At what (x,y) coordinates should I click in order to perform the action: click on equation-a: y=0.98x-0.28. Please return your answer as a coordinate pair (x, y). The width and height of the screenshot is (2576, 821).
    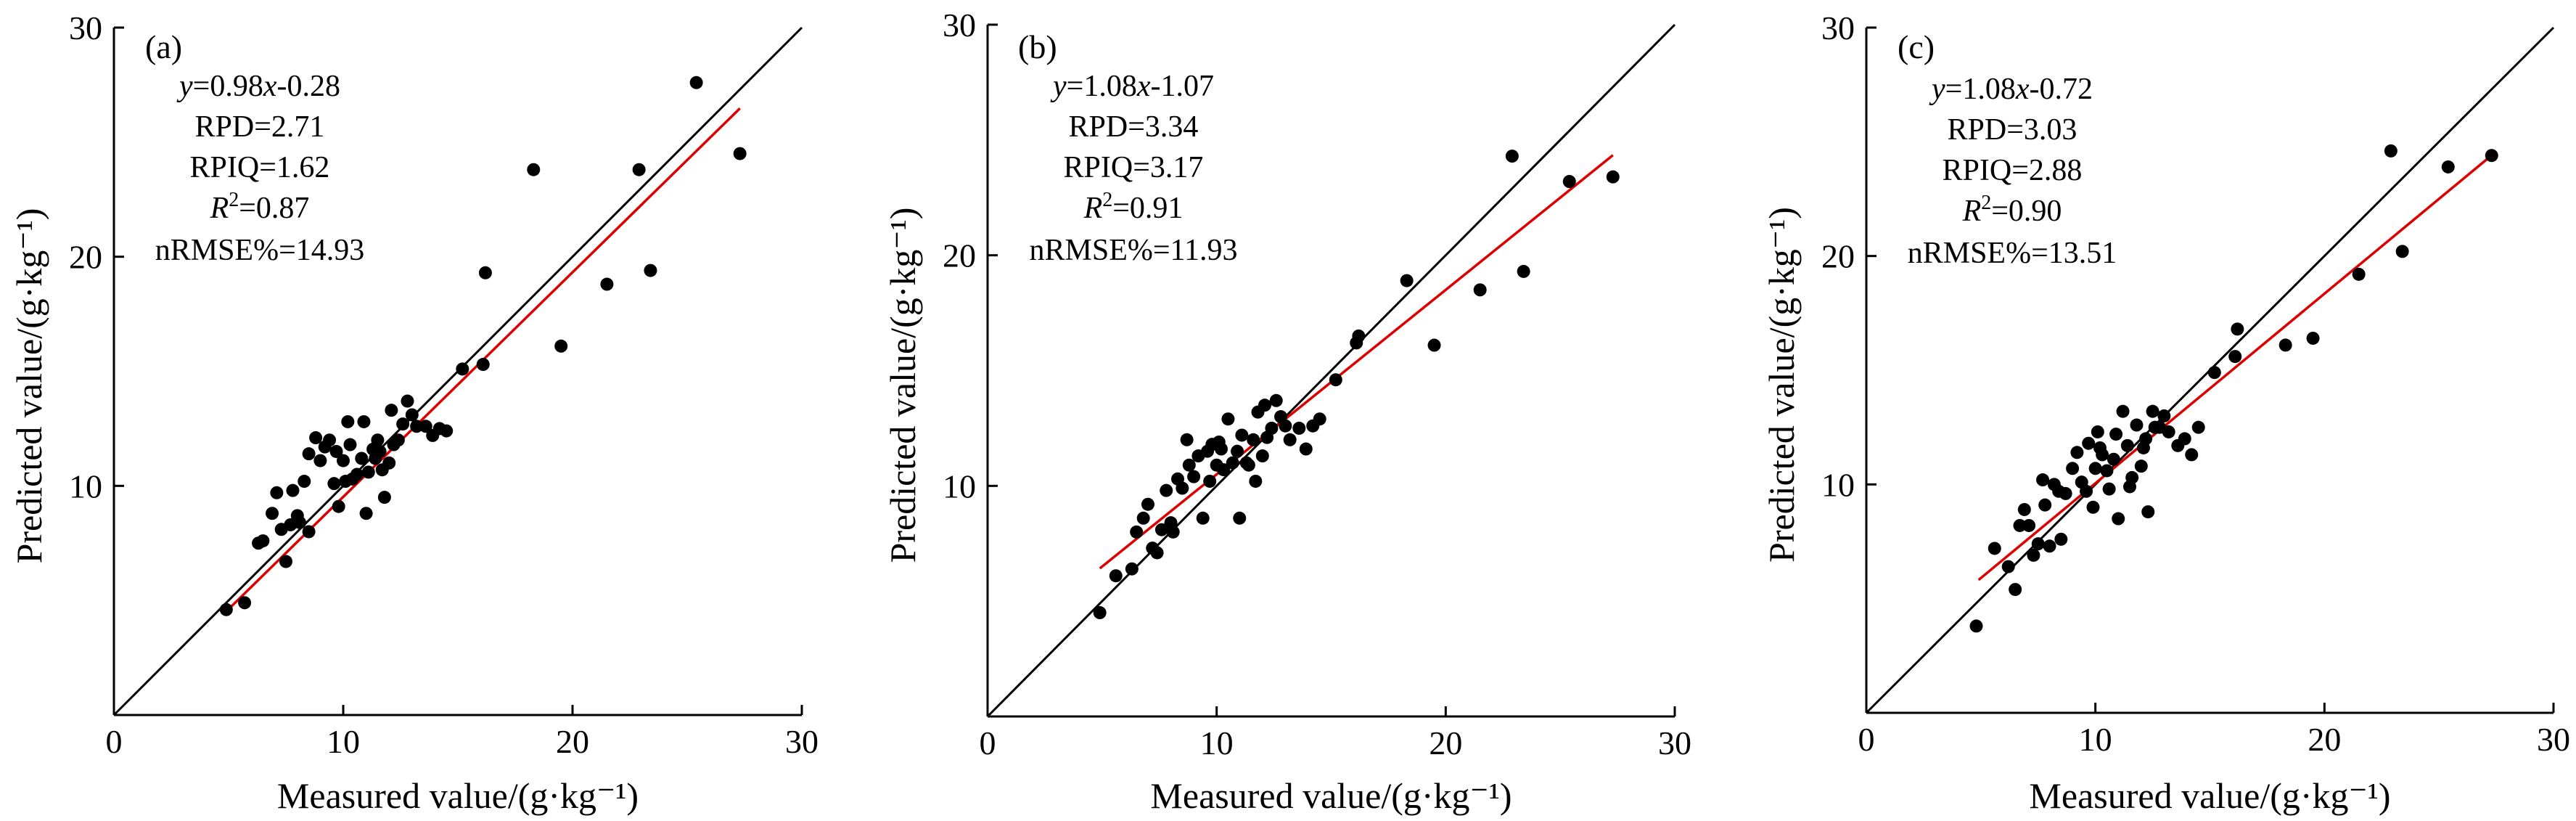
    Looking at the image, I should click on (258, 86).